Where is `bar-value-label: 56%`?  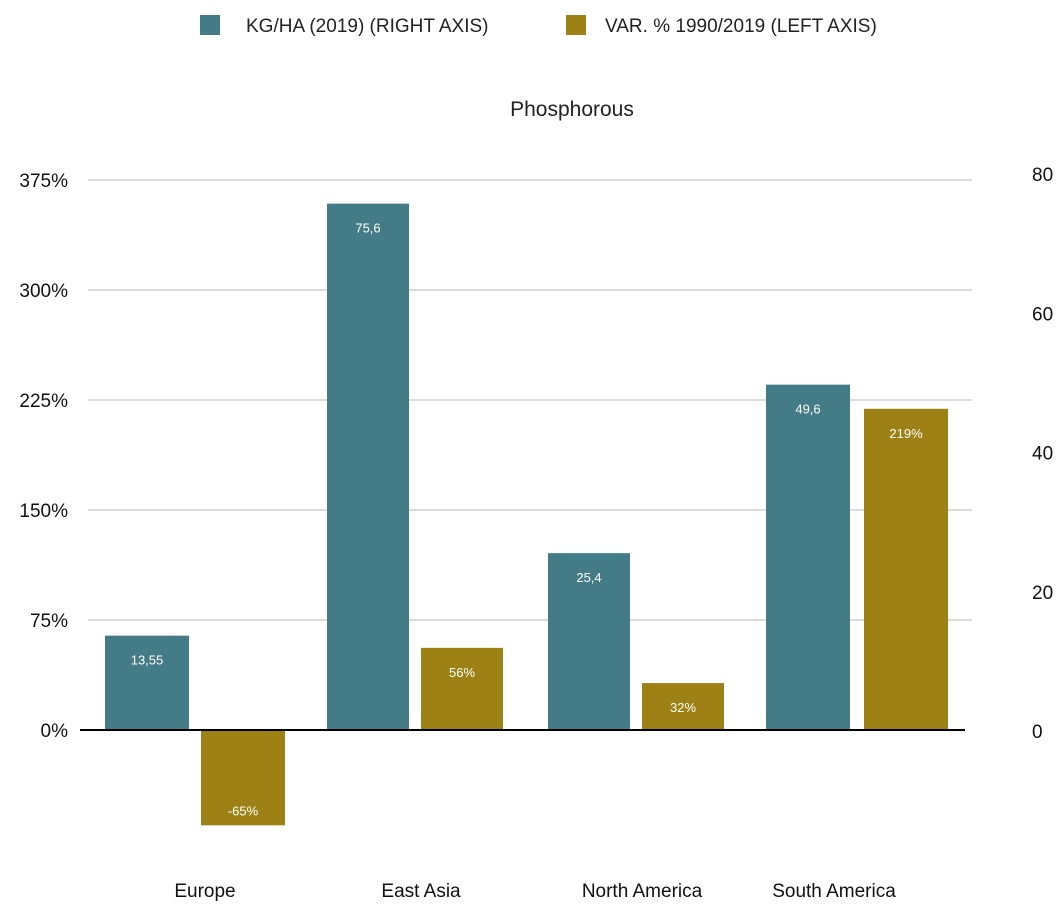
bar-value-label: 56% is located at coordinates (462, 672).